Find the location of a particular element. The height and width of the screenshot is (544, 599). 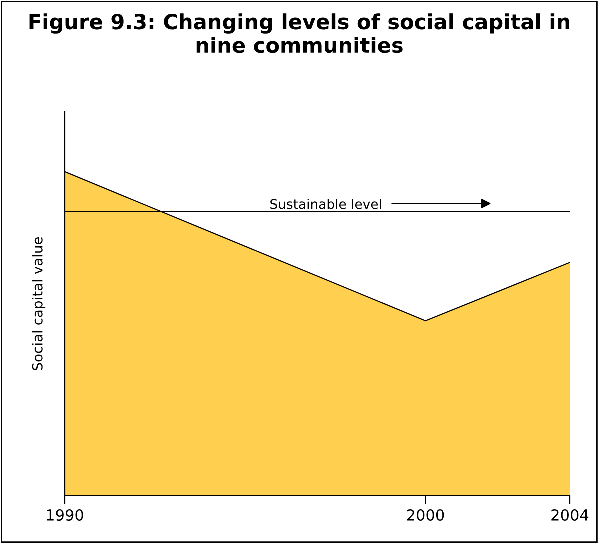

x-tick-label: 2000 is located at coordinates (425, 515).